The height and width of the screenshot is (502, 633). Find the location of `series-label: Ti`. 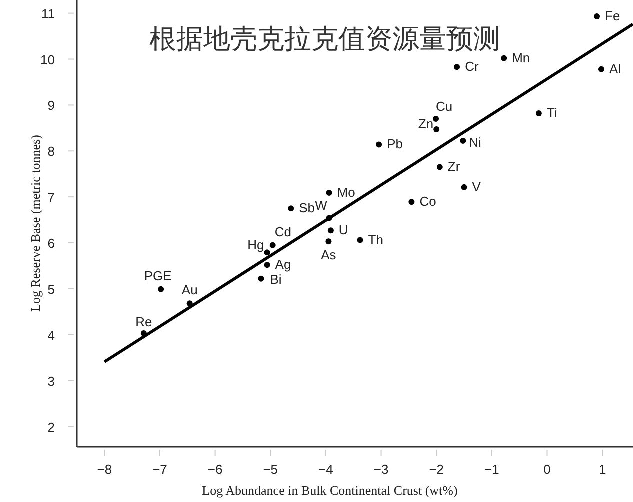

series-label: Ti is located at coordinates (552, 112).